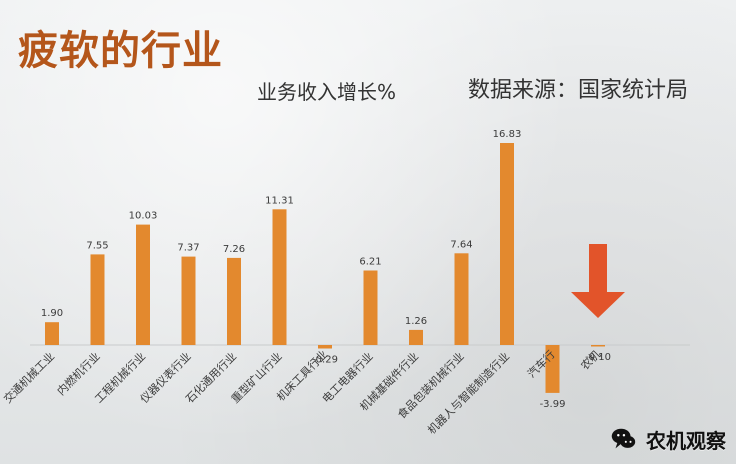 The width and height of the screenshot is (736, 464). I want to click on wechat-icon, so click(623, 438).